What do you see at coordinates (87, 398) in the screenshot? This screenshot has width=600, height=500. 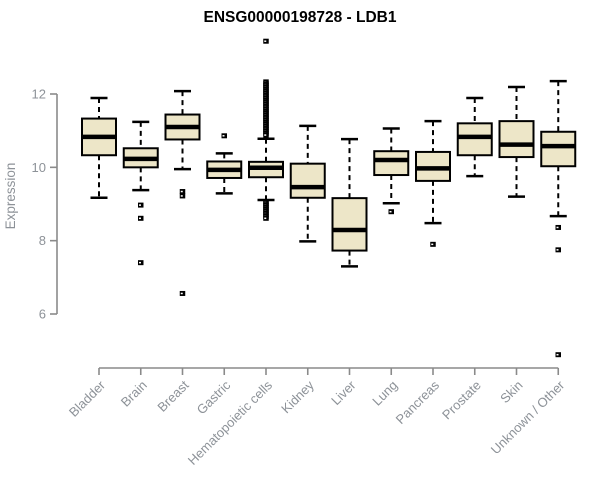 I see `x-category-label-bladder: Bladder` at bounding box center [87, 398].